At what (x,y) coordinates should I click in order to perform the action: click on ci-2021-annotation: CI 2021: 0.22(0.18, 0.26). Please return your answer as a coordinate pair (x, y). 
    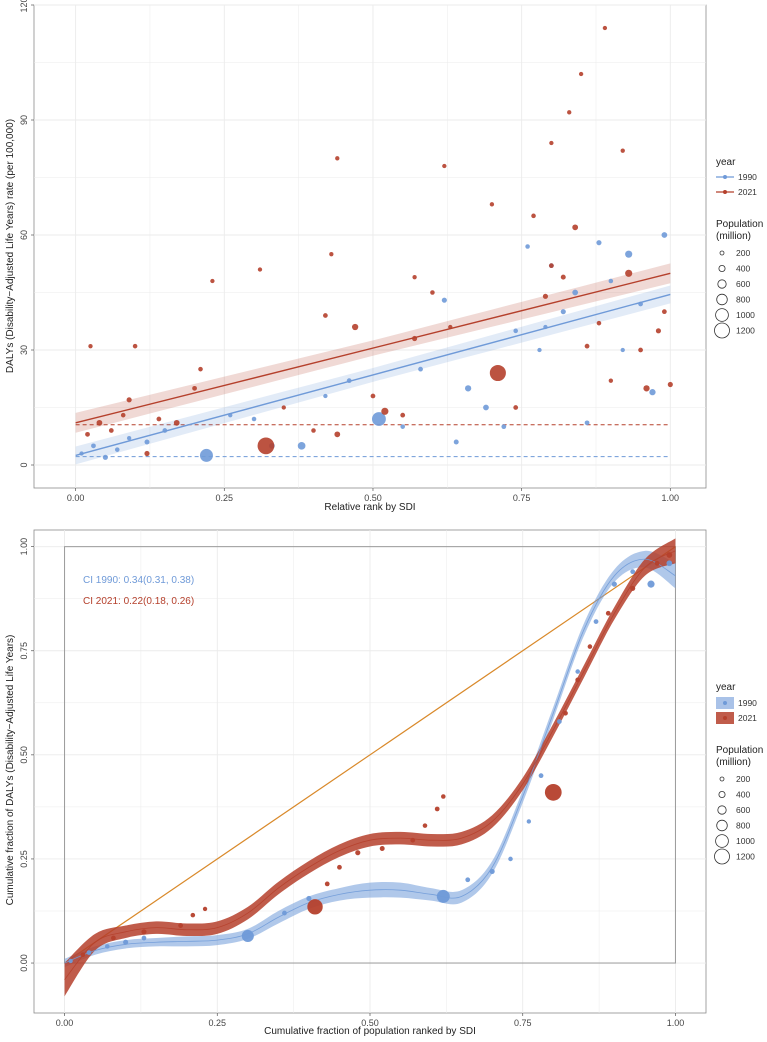
    Looking at the image, I should click on (138, 601).